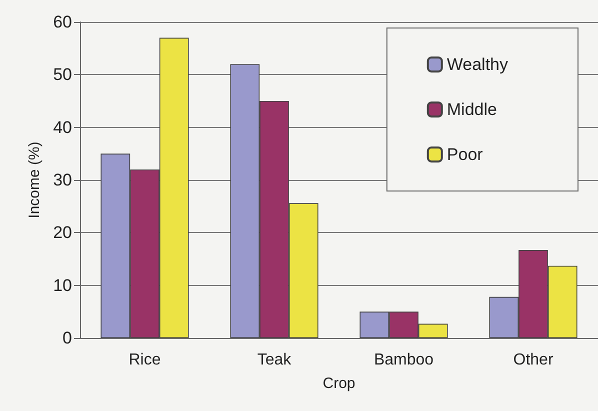 The image size is (598, 411). What do you see at coordinates (62, 285) in the screenshot?
I see `y-tick-label: 10` at bounding box center [62, 285].